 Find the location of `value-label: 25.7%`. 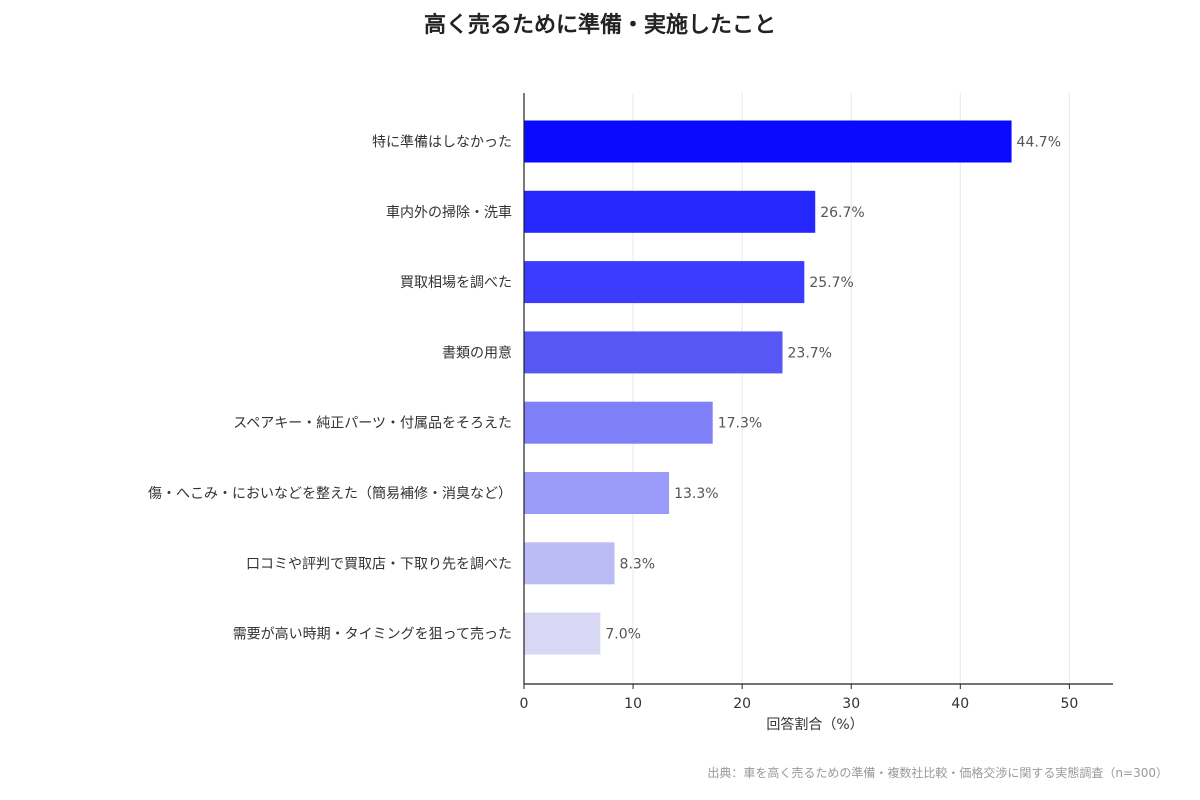

value-label: 25.7% is located at coordinates (831, 283).